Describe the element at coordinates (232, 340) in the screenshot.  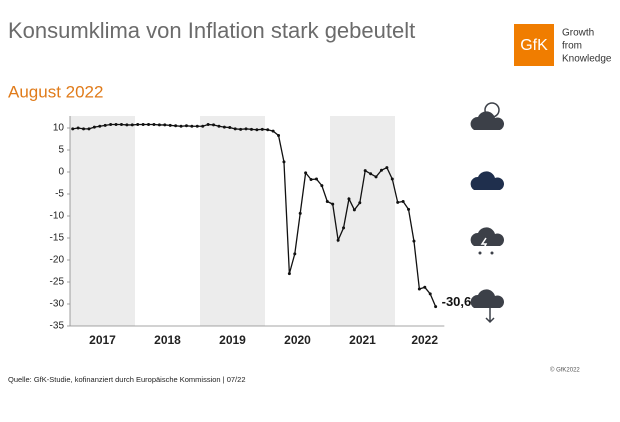
I see `x-tick-label: 2019` at that location.